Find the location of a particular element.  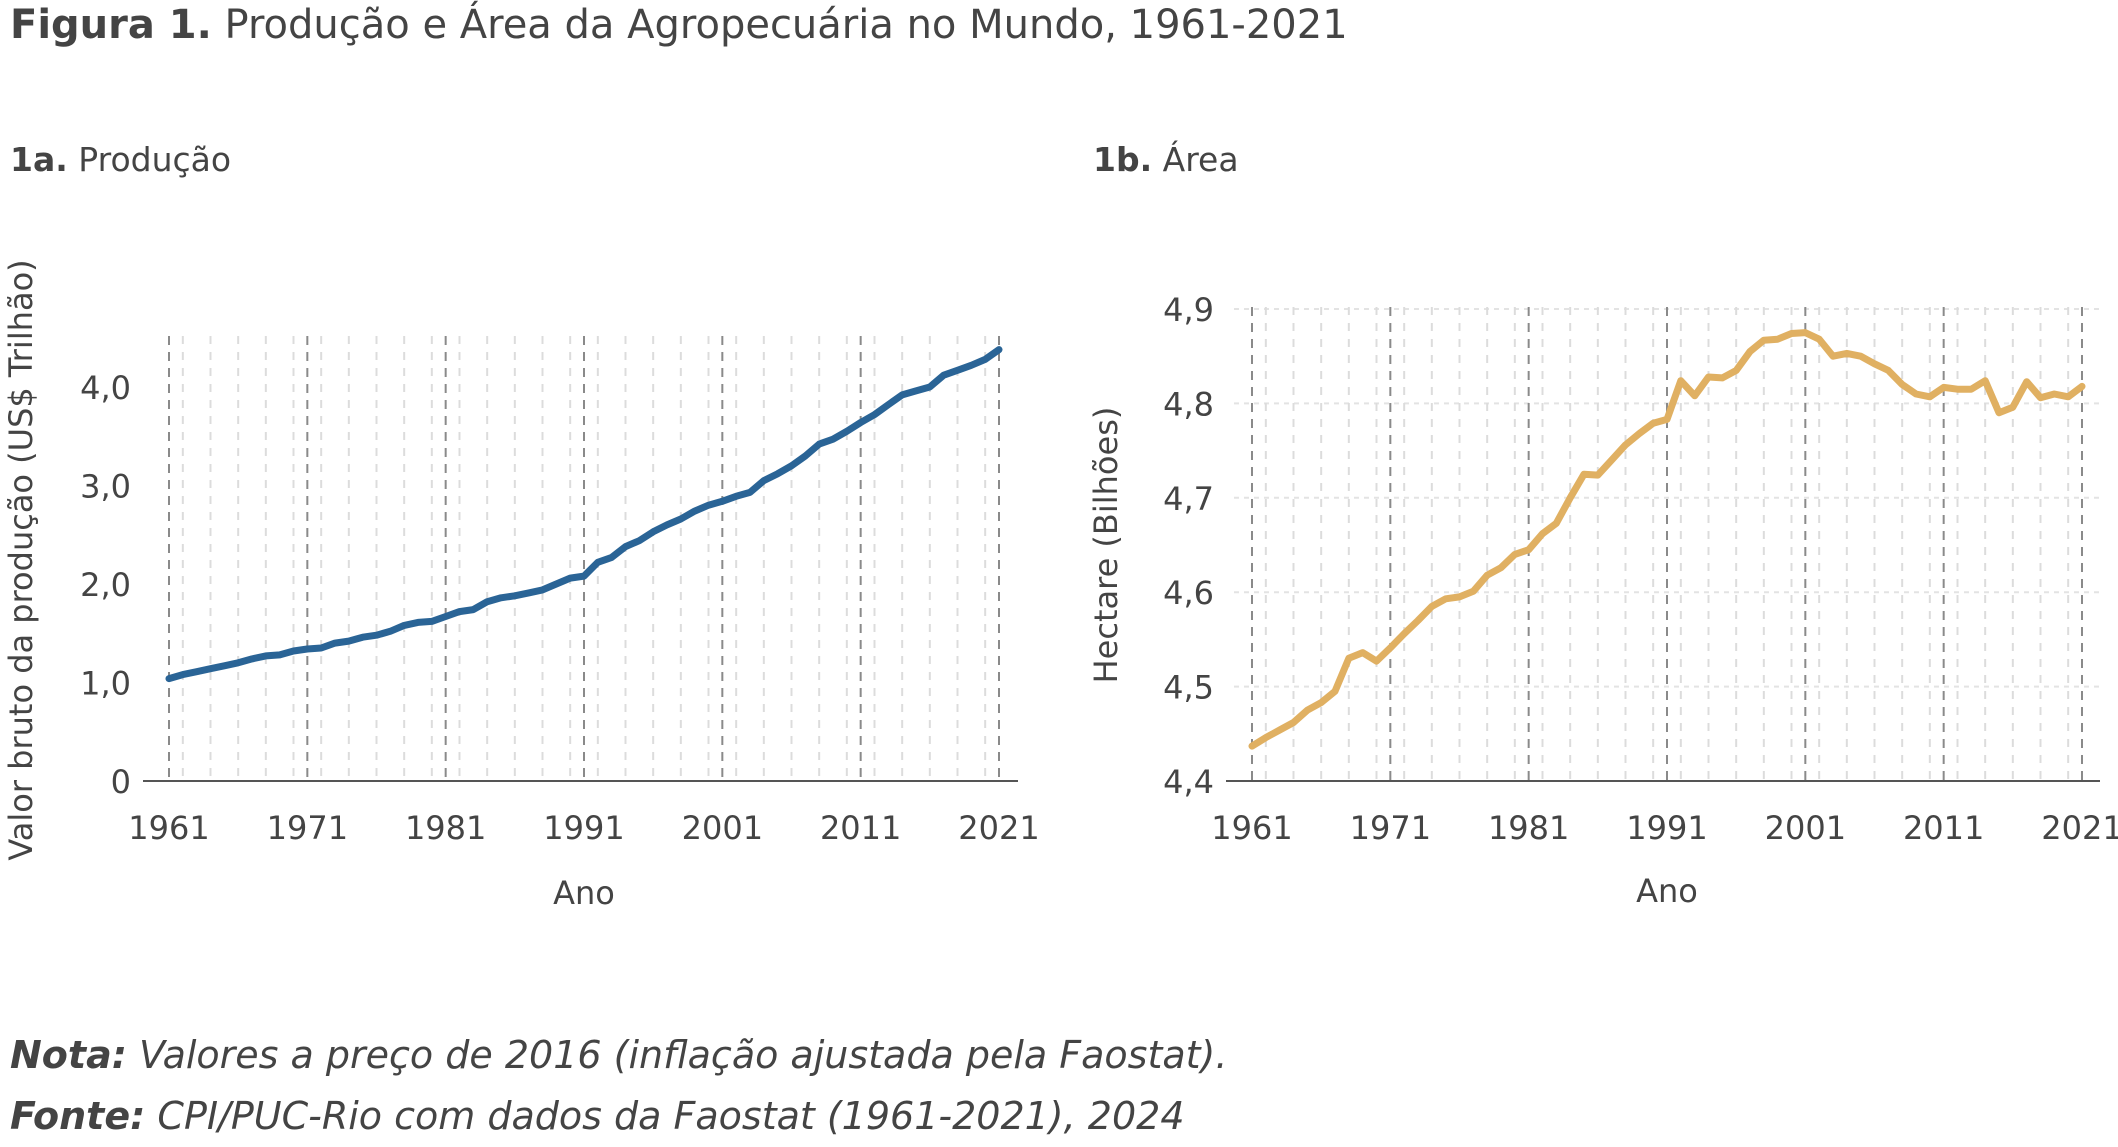

y-tick-label: 4,7 is located at coordinates (1188, 499).